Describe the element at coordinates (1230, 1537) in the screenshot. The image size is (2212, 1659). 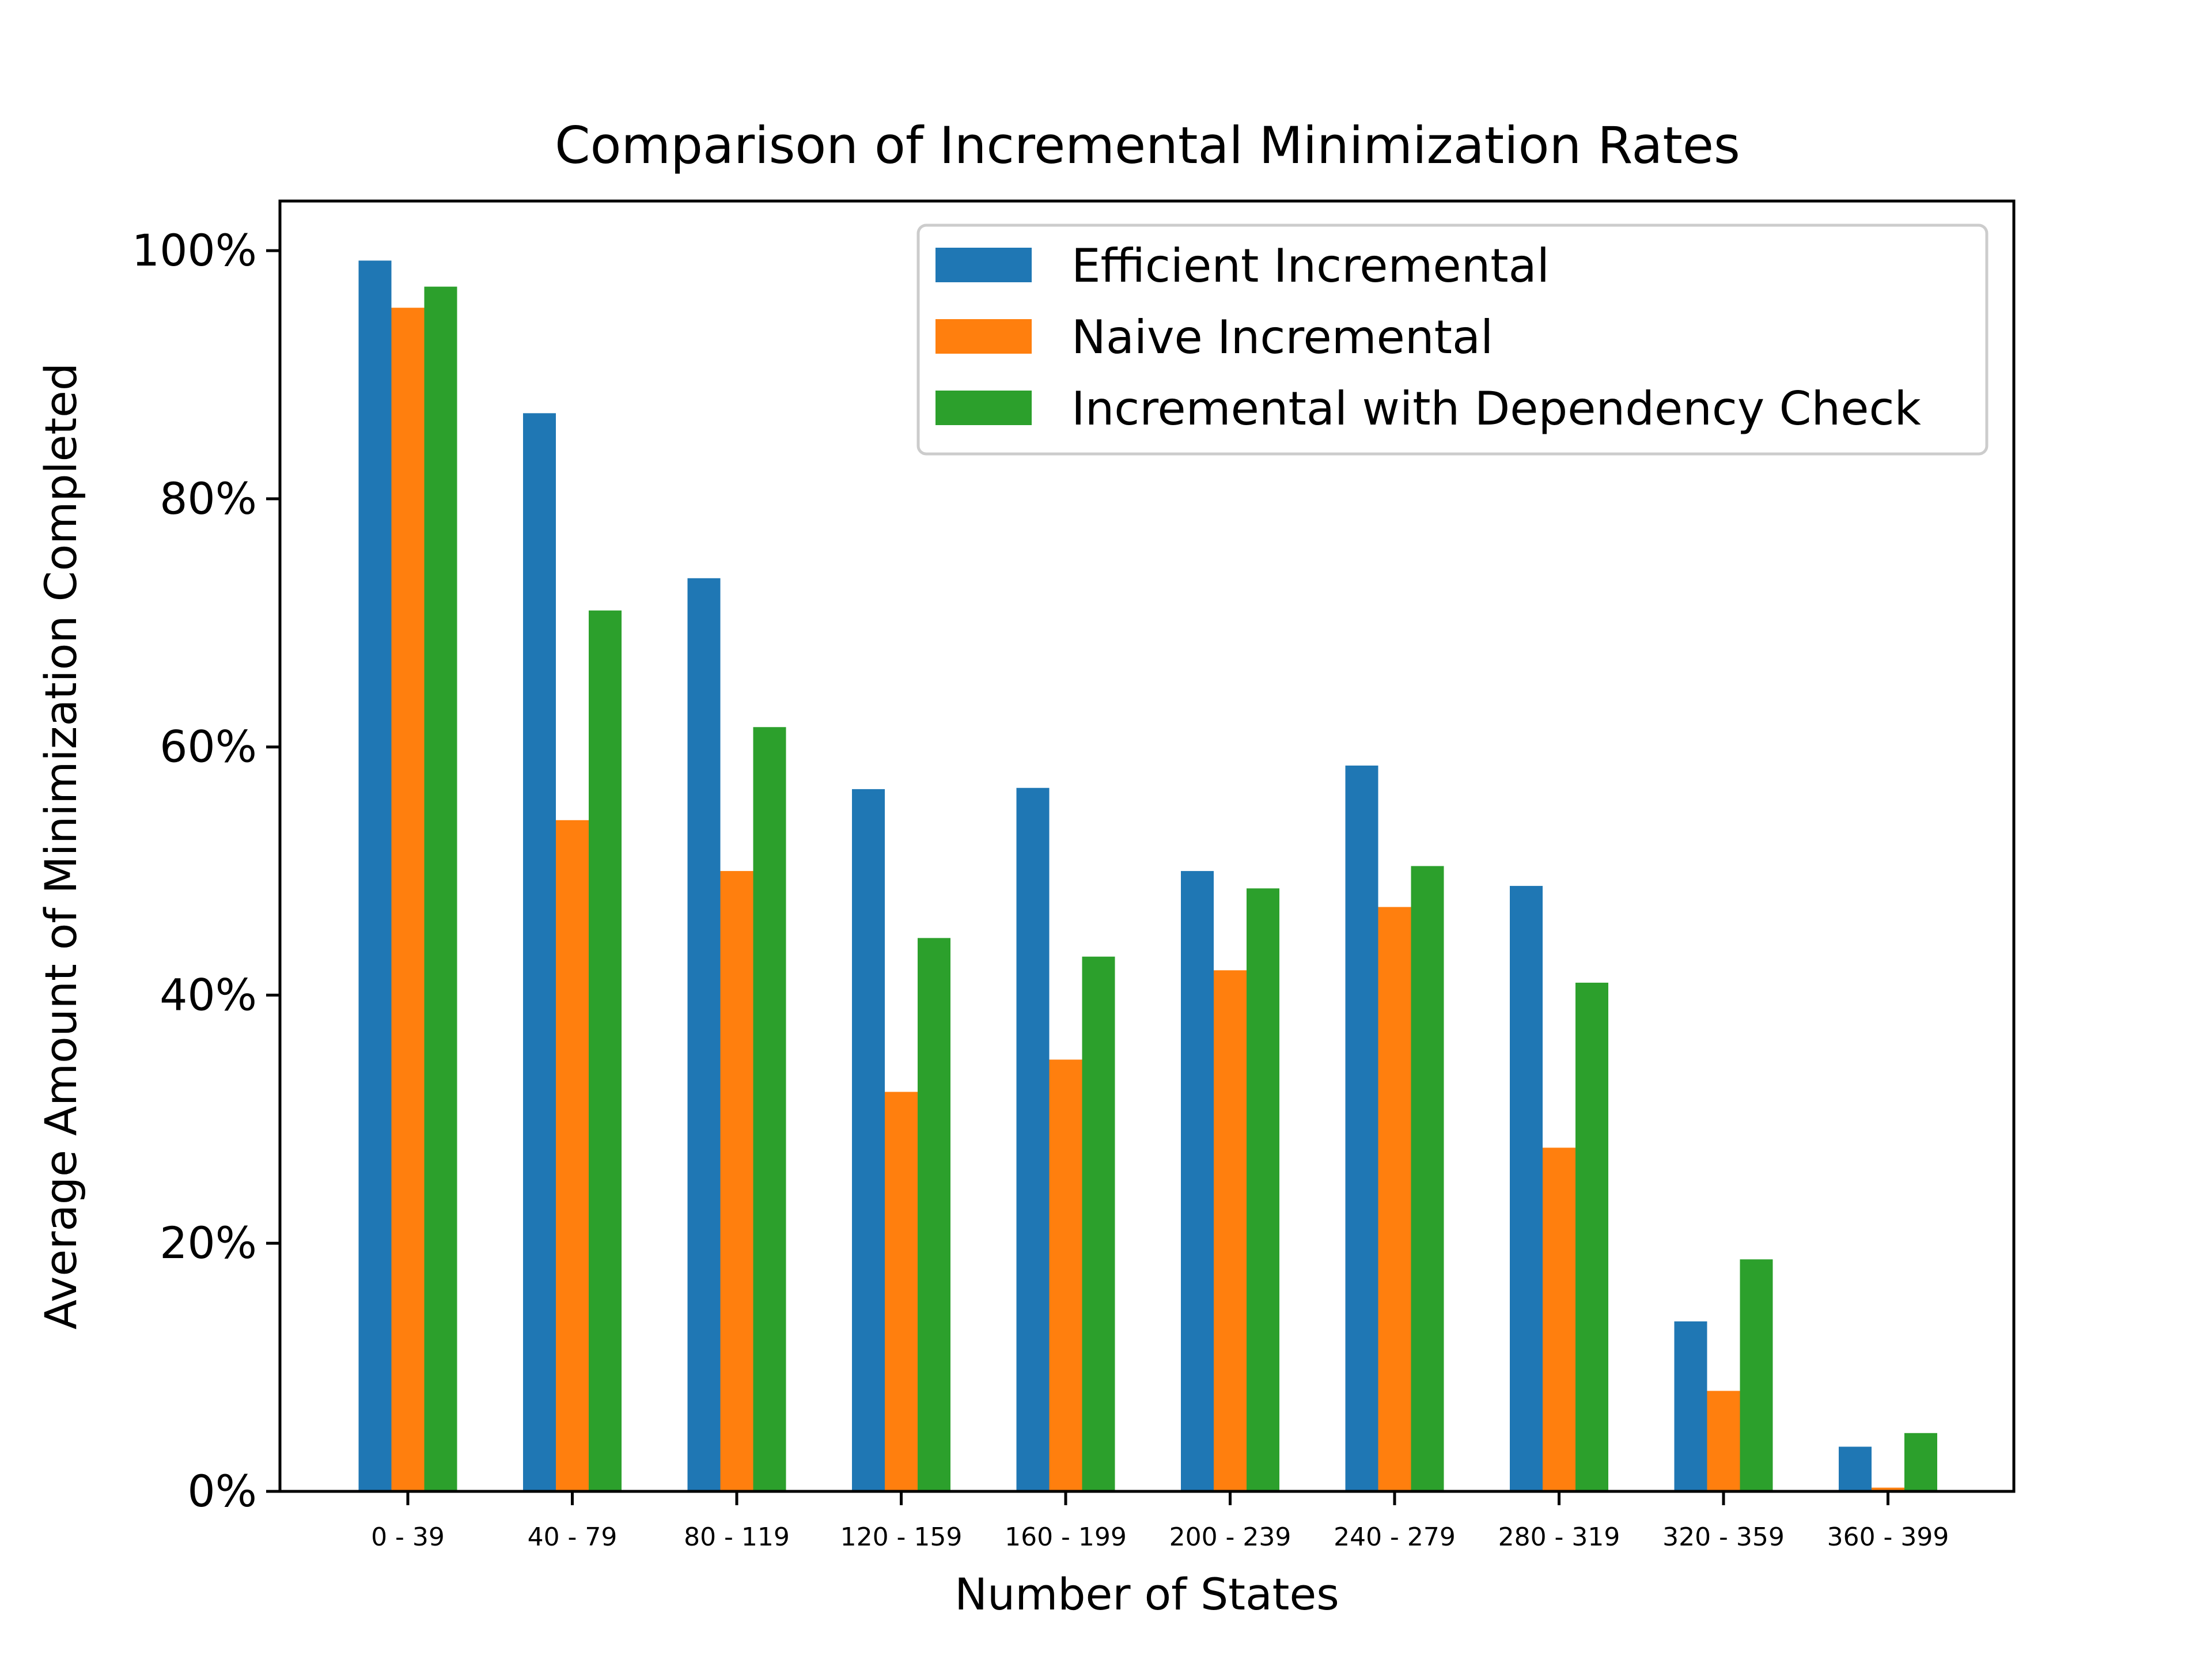
I see `x-tick-label: 200 - 239` at that location.